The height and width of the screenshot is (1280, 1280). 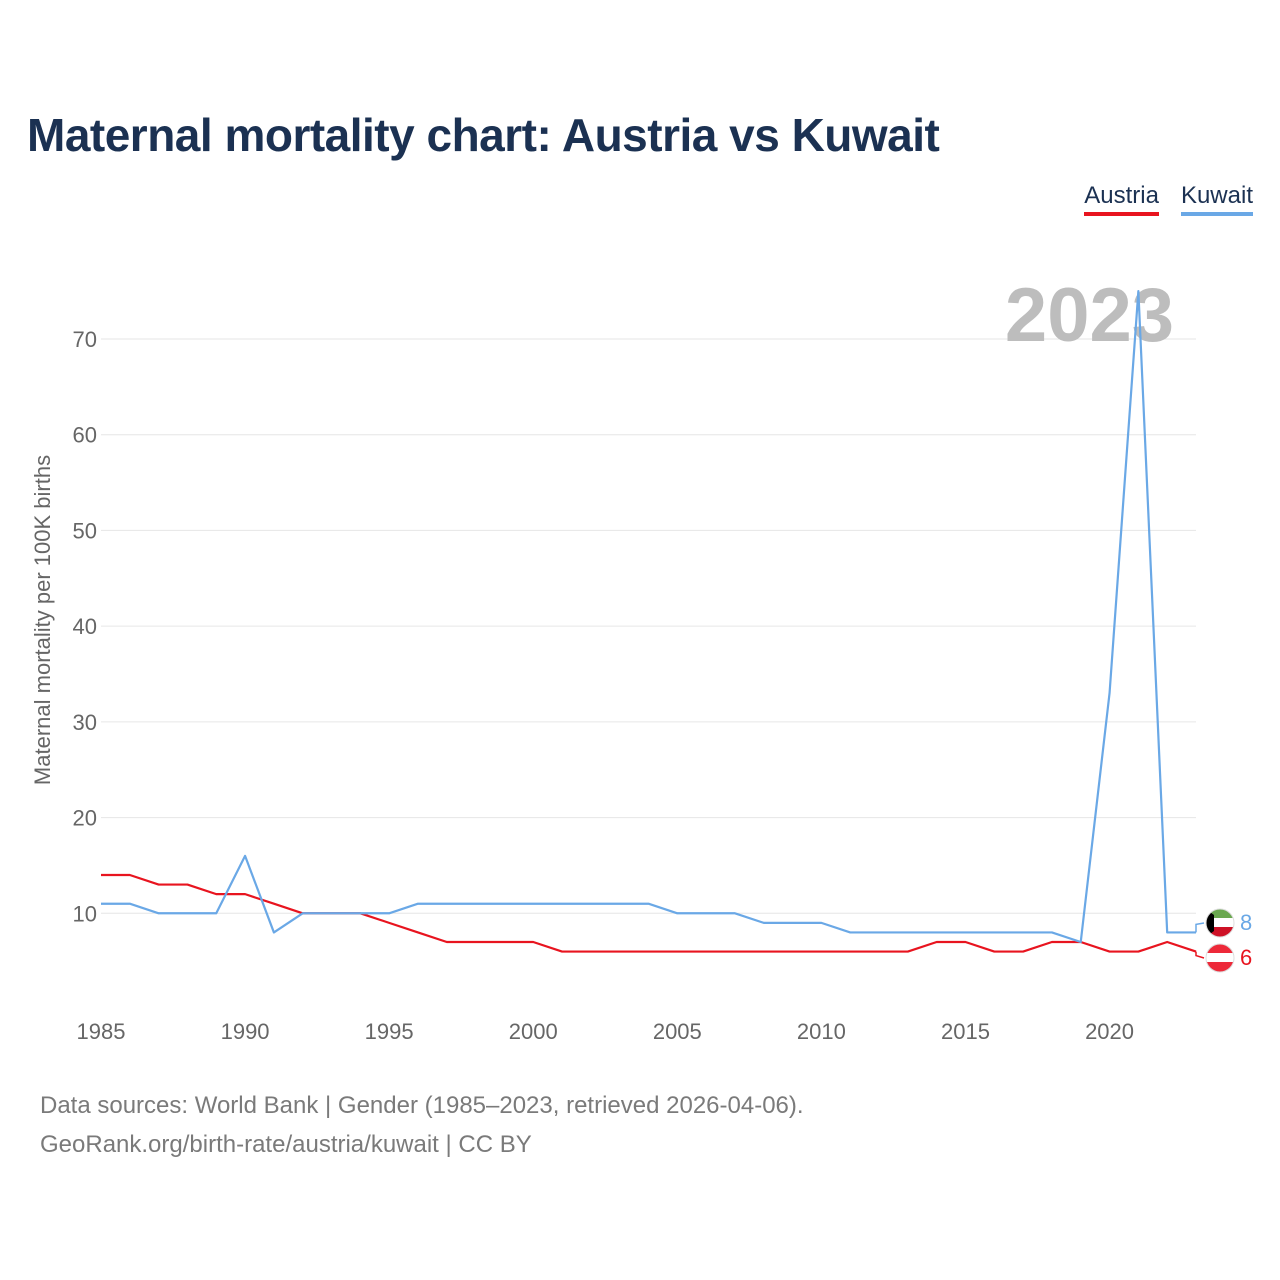 What do you see at coordinates (1089, 315) in the screenshot?
I see `year-badge: 2023` at bounding box center [1089, 315].